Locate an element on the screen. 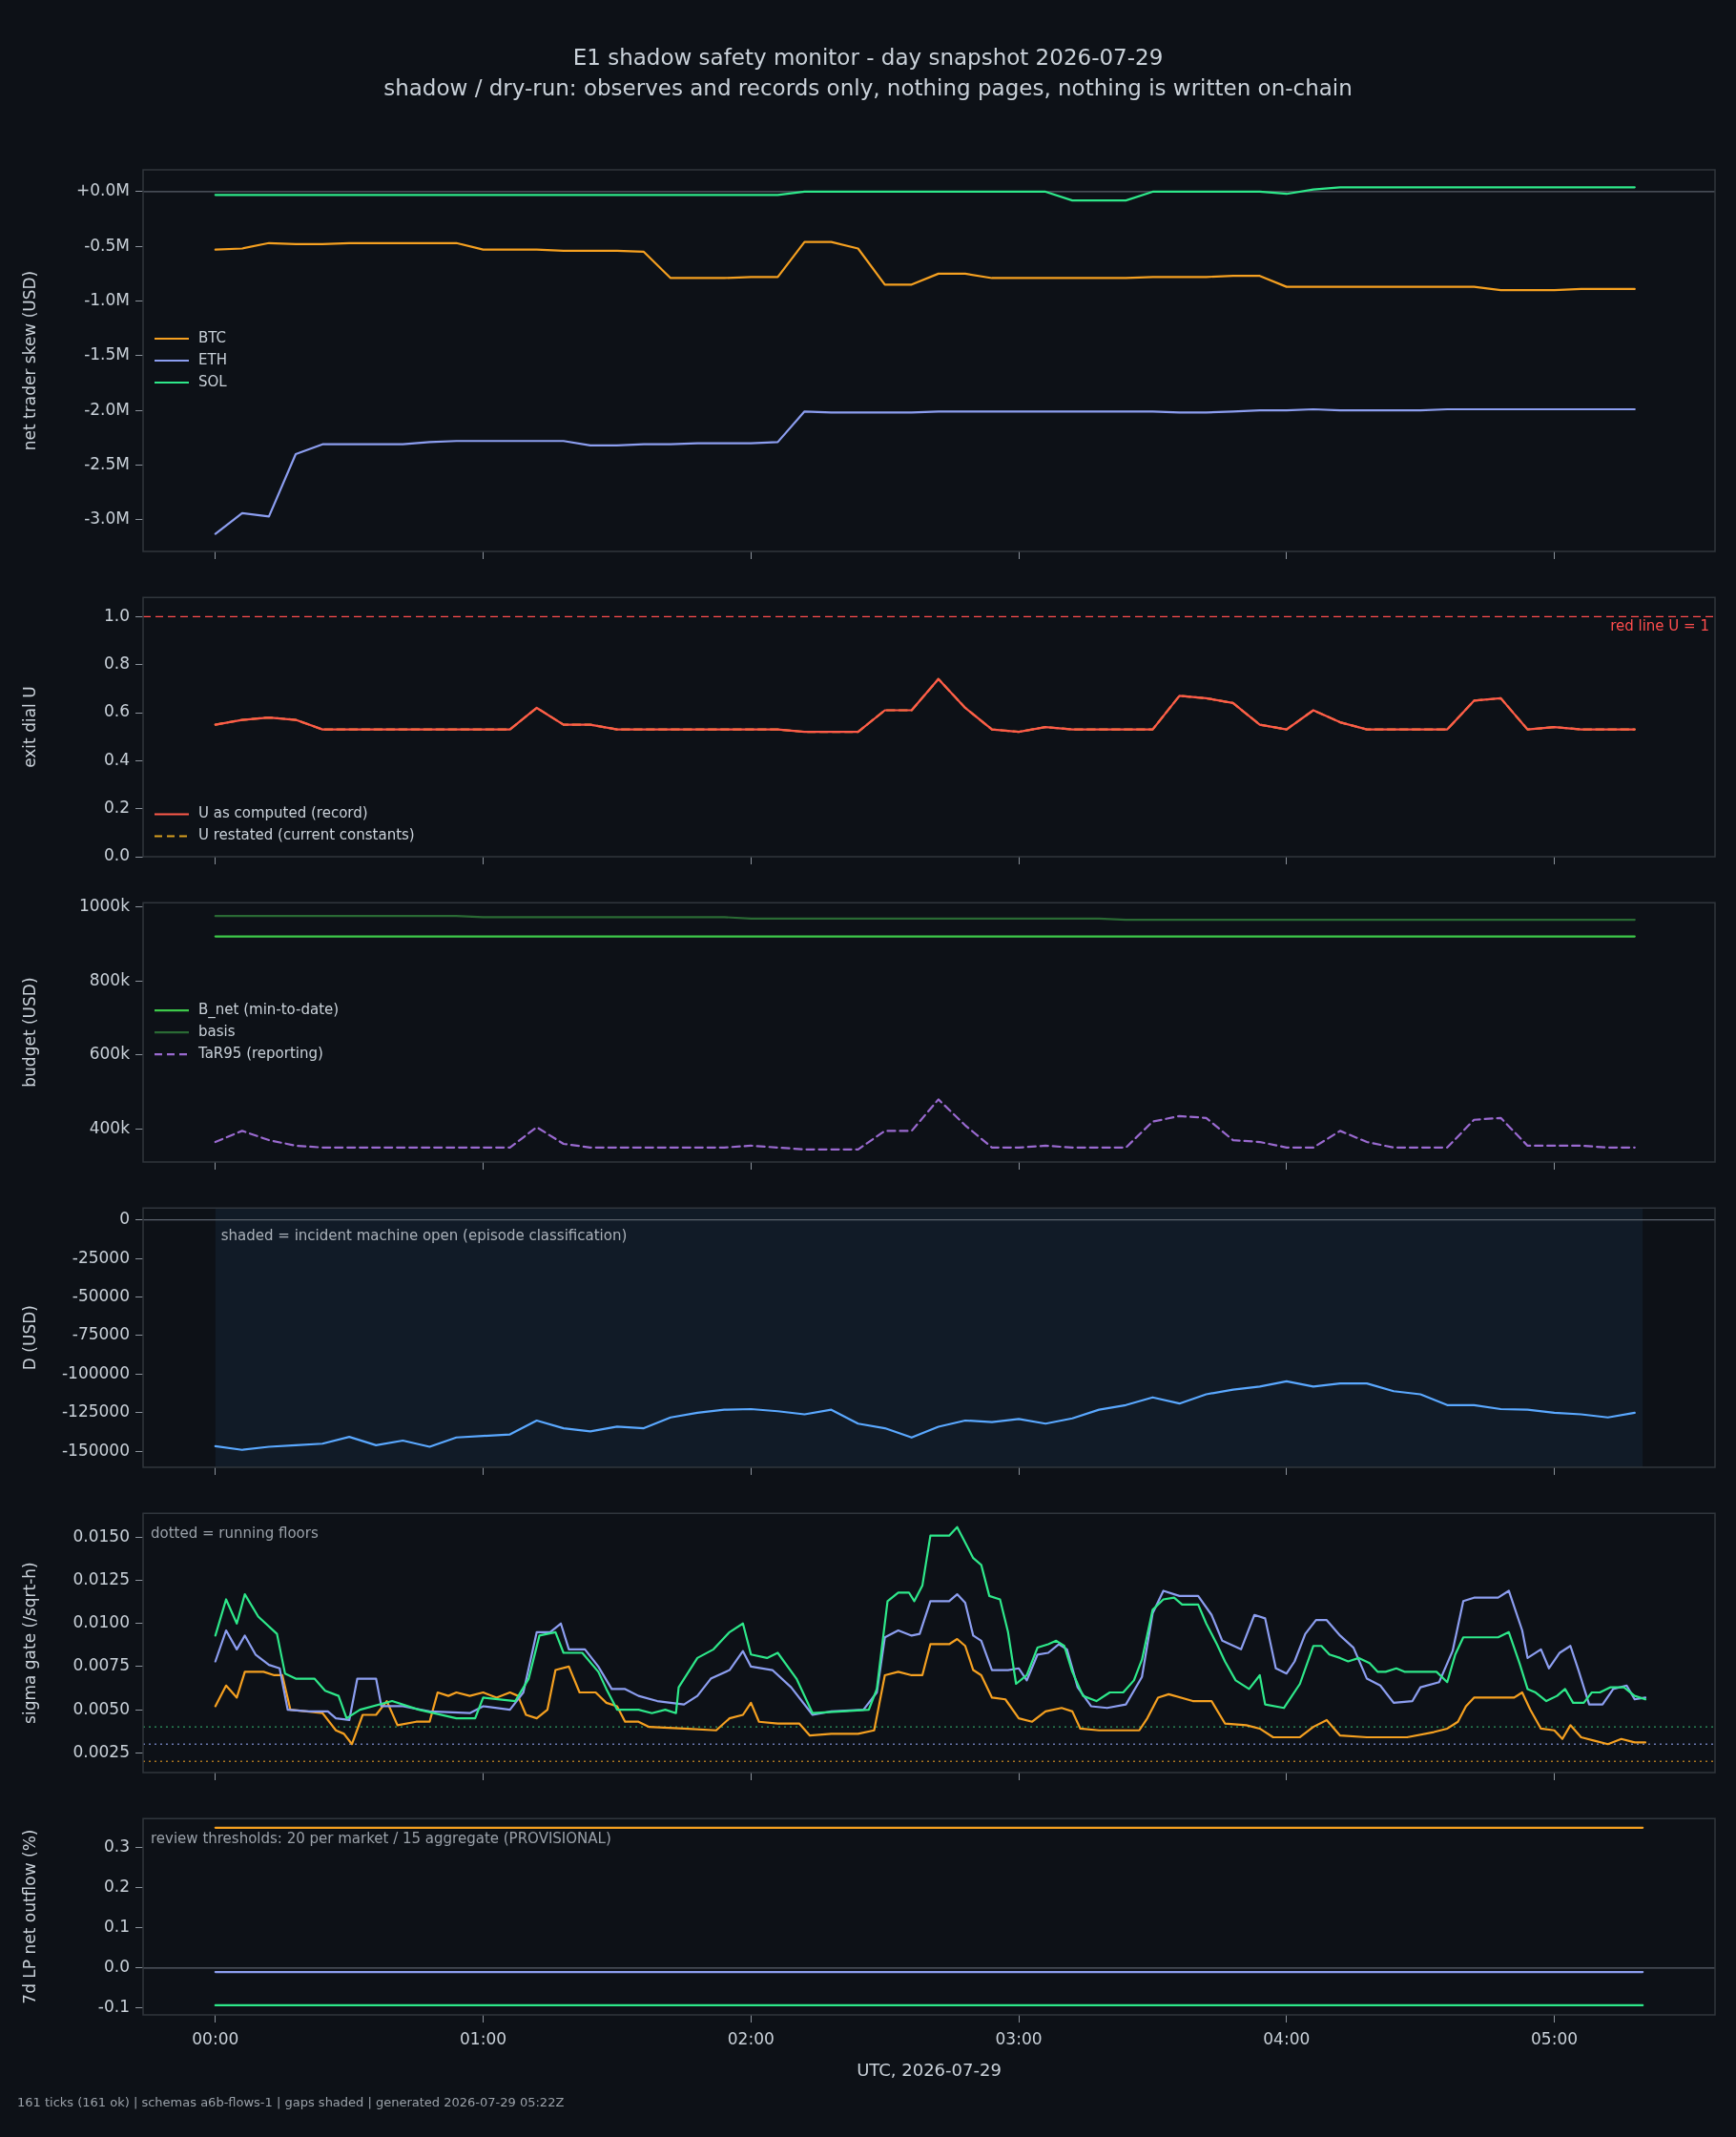 The height and width of the screenshot is (2137, 1736). y-tick-label: 800k is located at coordinates (110, 979).